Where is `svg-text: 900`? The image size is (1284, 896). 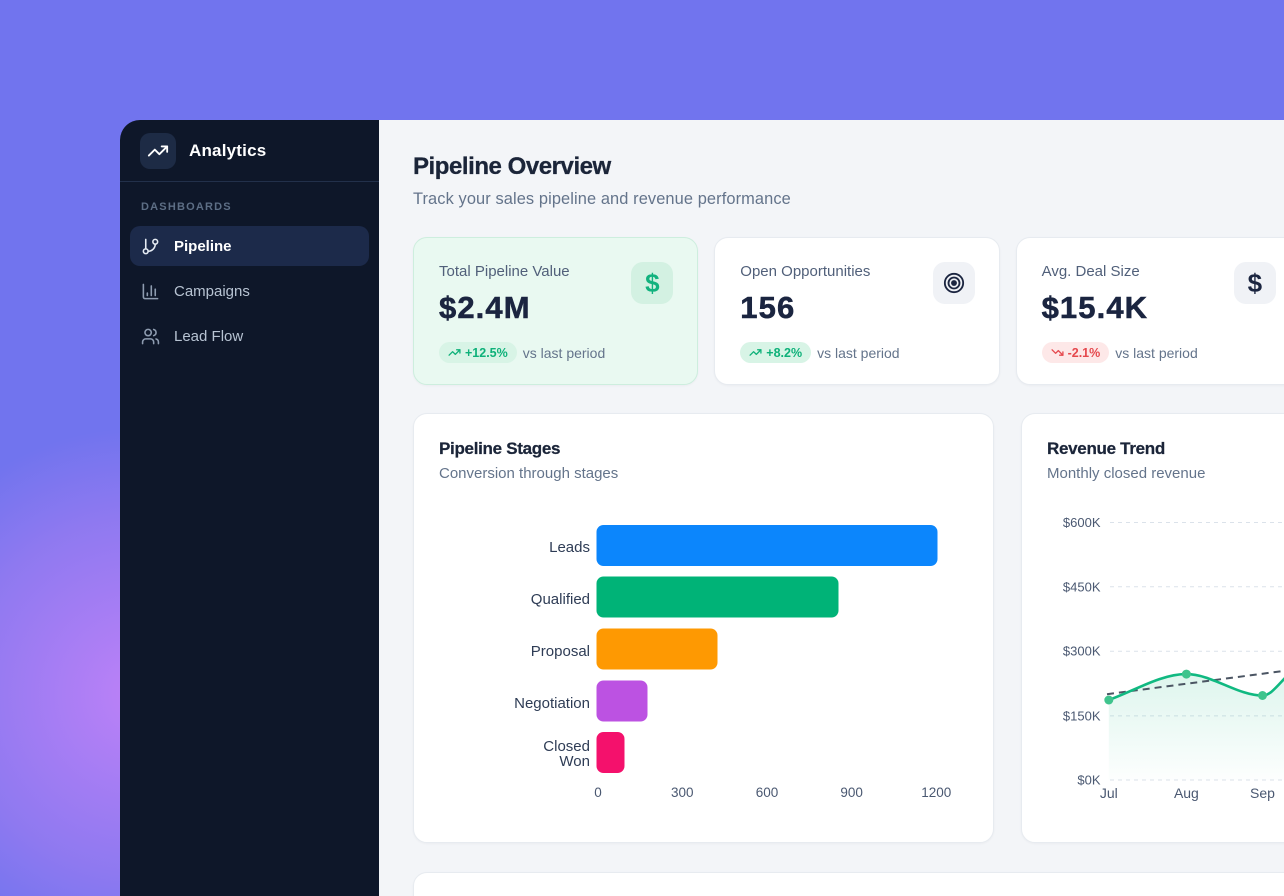 svg-text: 900 is located at coordinates (851, 792).